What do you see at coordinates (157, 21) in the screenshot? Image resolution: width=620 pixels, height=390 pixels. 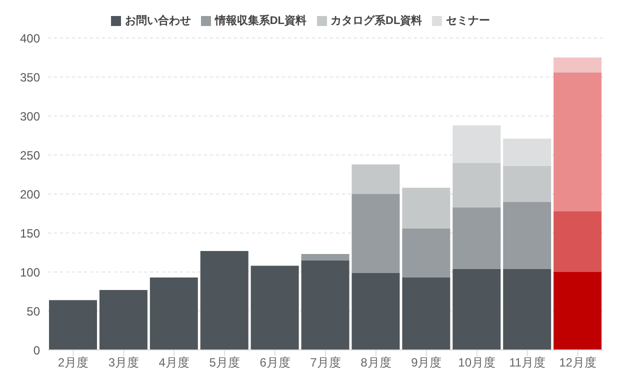 I see `legend-label: お問い合わせ` at bounding box center [157, 21].